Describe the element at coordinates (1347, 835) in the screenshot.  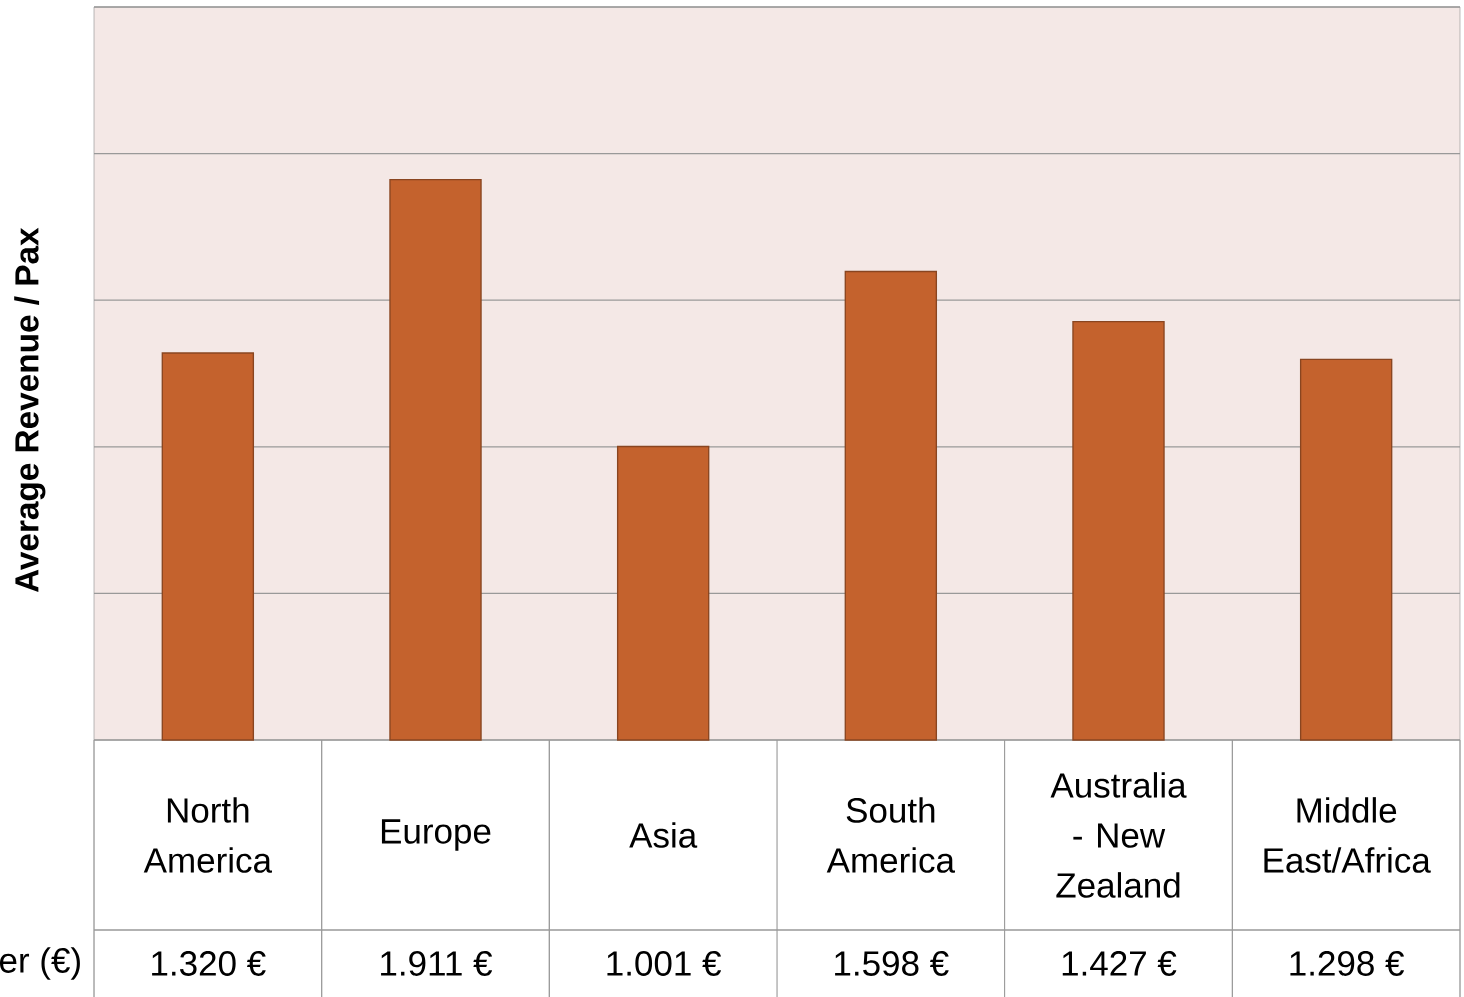
I see `x-tick-label: Middle East/Africa` at that location.